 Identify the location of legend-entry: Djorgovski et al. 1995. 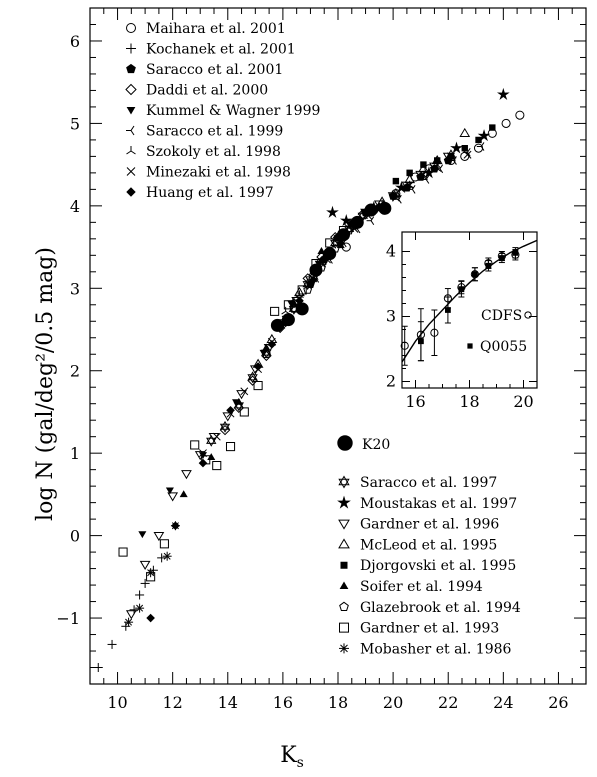
(438, 566).